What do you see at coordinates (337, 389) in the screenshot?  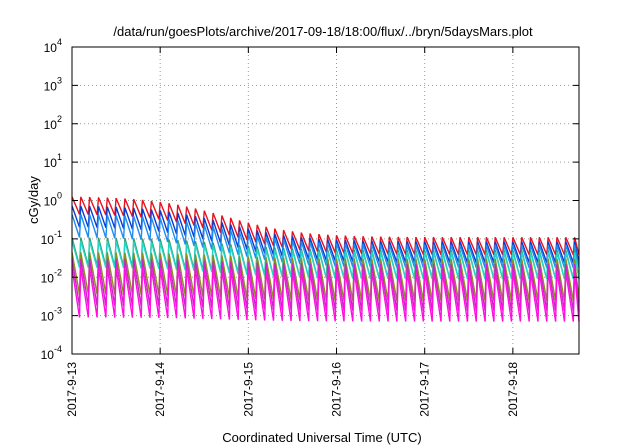 I see `x-tick-label: 2017-9-16` at bounding box center [337, 389].